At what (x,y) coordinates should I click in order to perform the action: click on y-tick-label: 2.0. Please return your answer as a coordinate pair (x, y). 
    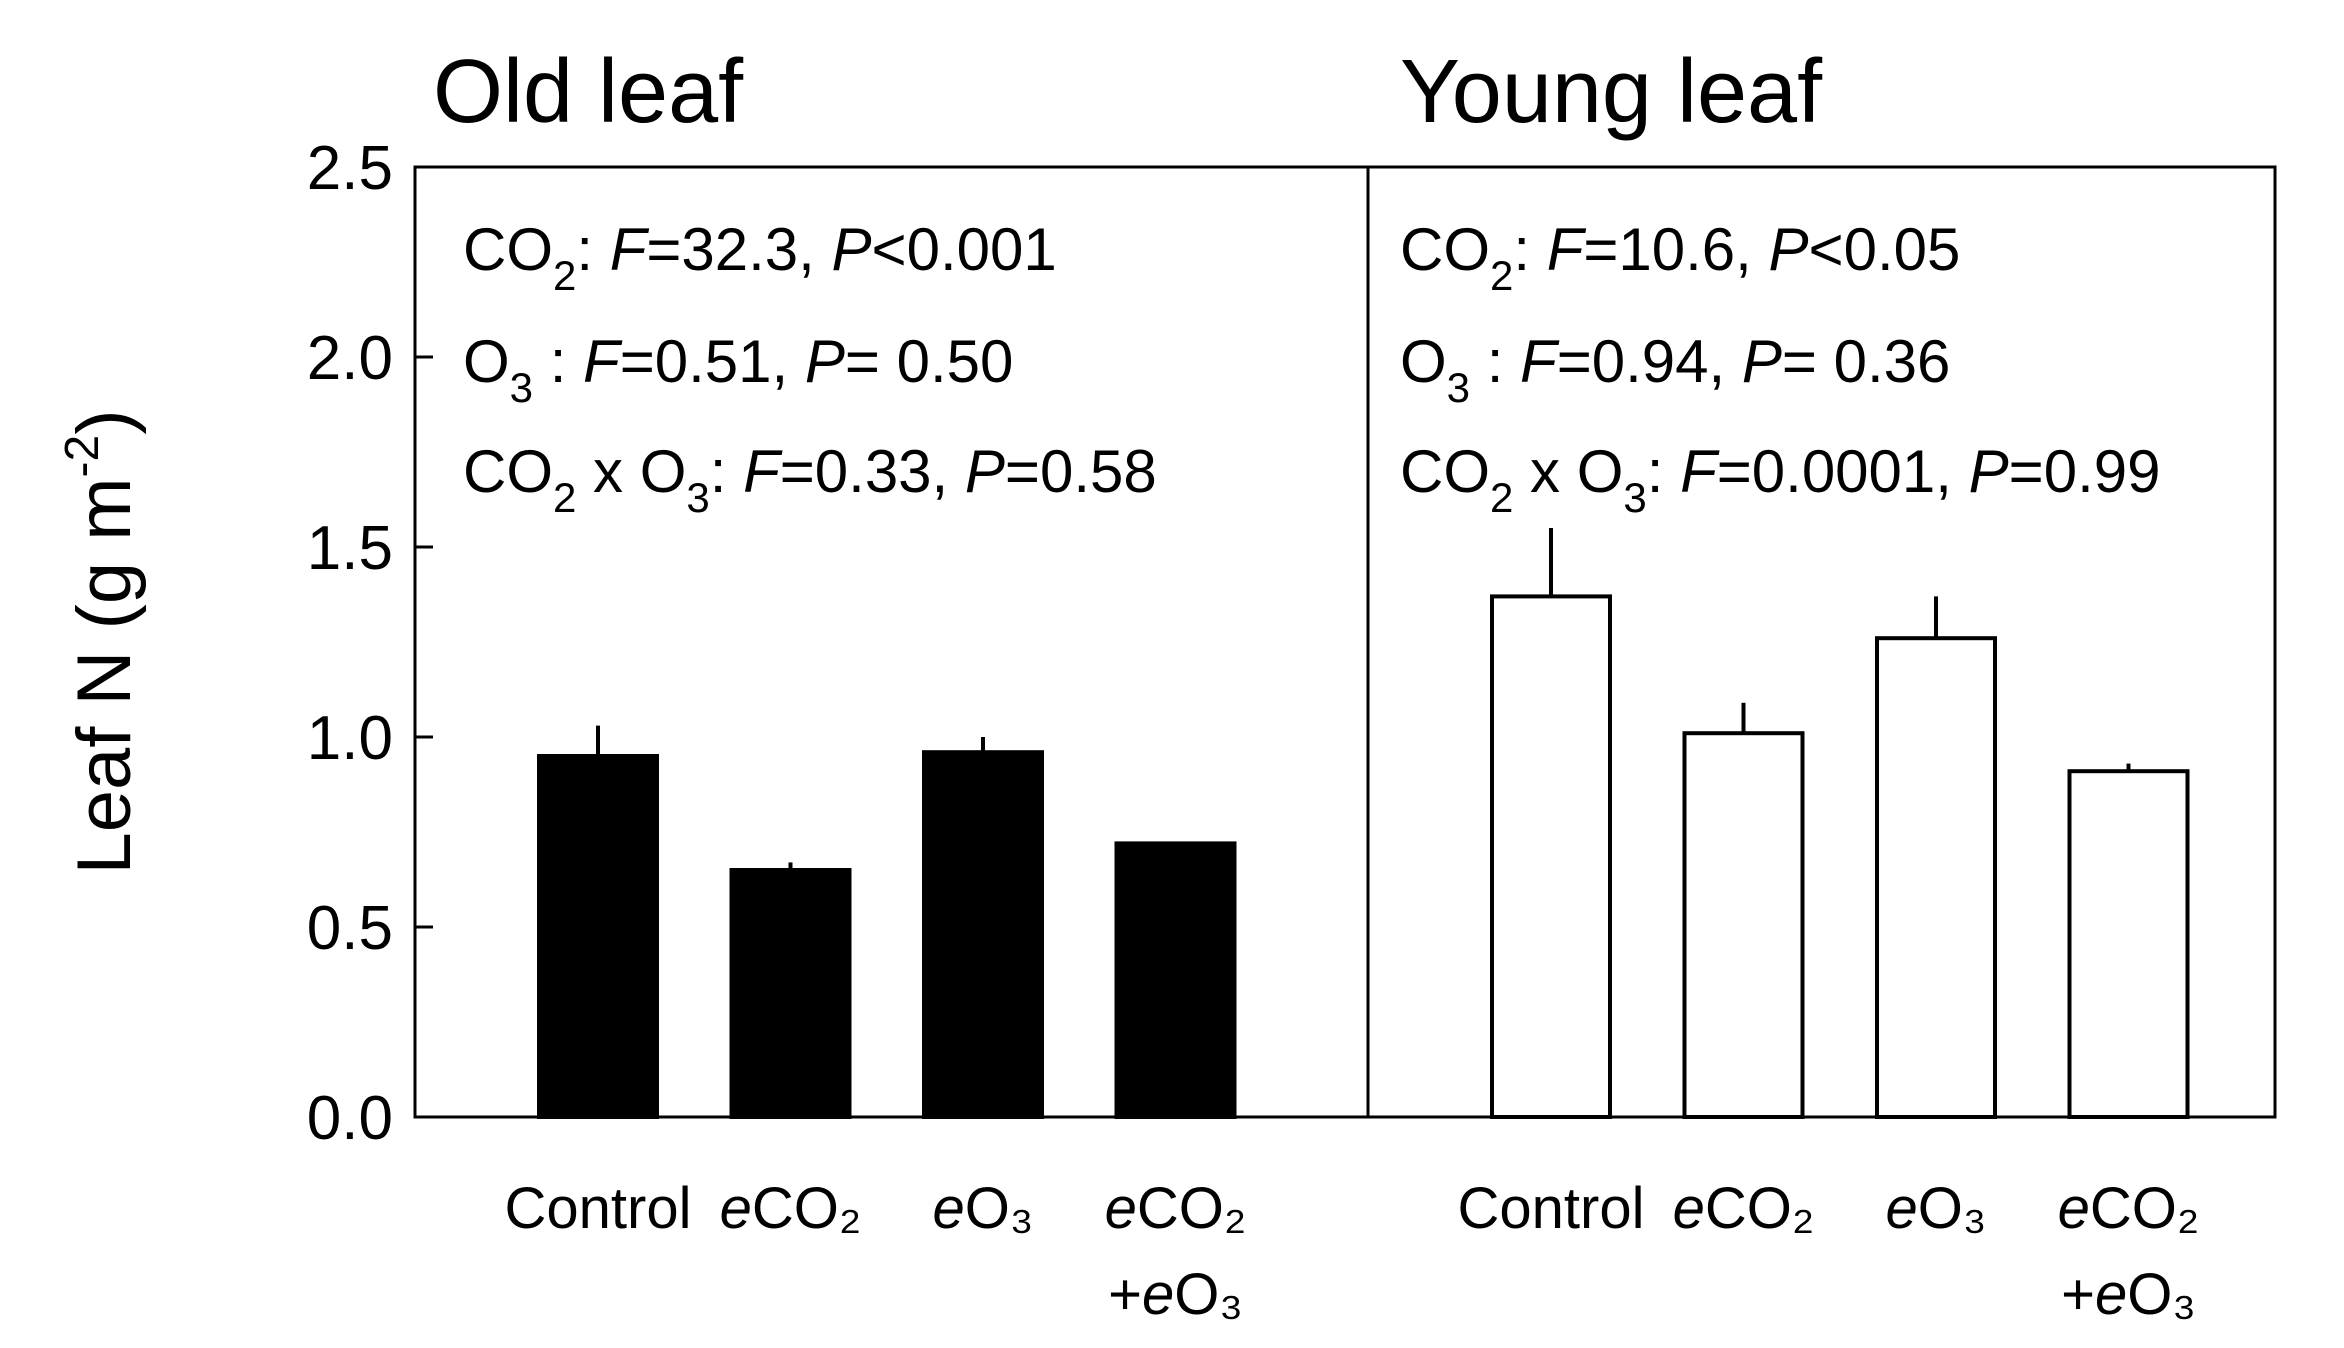
    Looking at the image, I should click on (350, 358).